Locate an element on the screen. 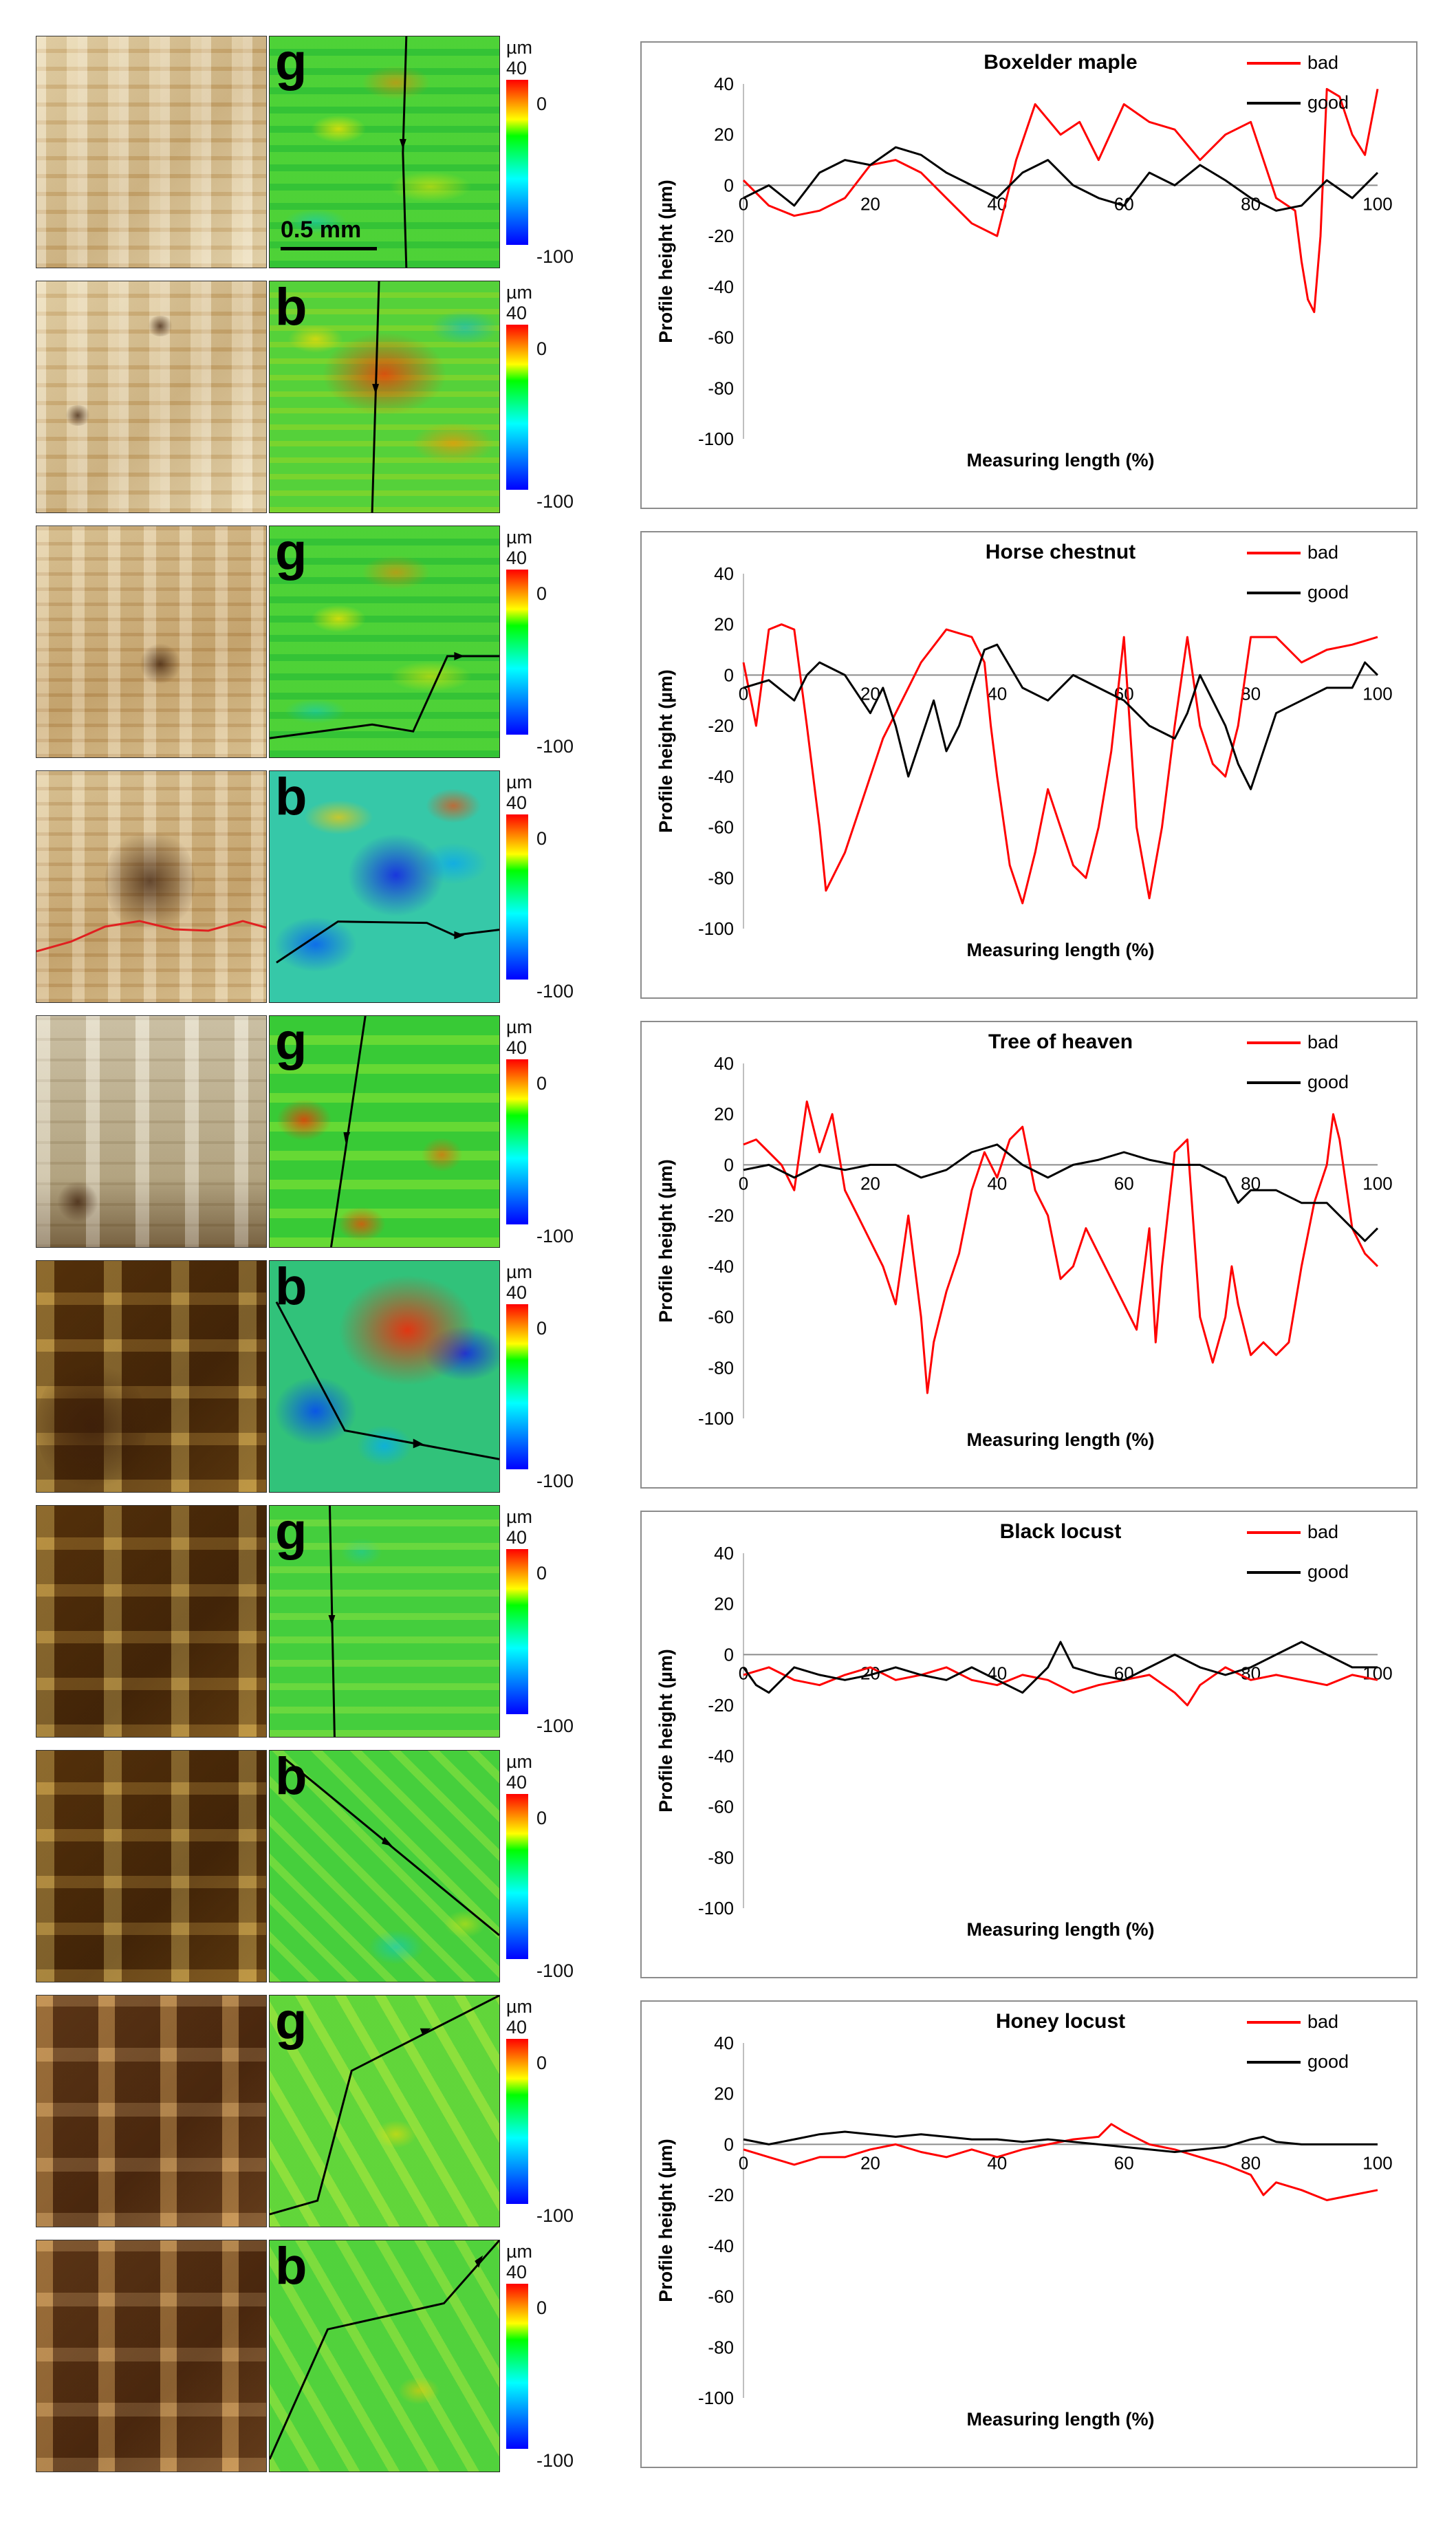 Image resolution: width=1456 pixels, height=2530 pixels. micrograph-tree-of-heaven-good is located at coordinates (151, 1131).